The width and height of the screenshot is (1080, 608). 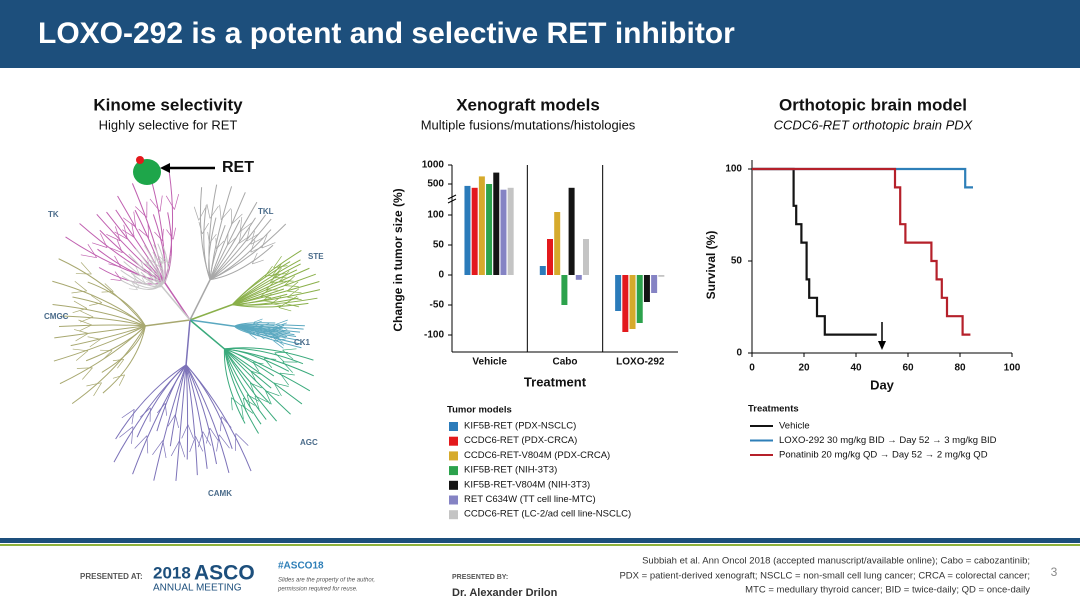 What do you see at coordinates (479, 410) in the screenshot?
I see `legend-title: Tumor models` at bounding box center [479, 410].